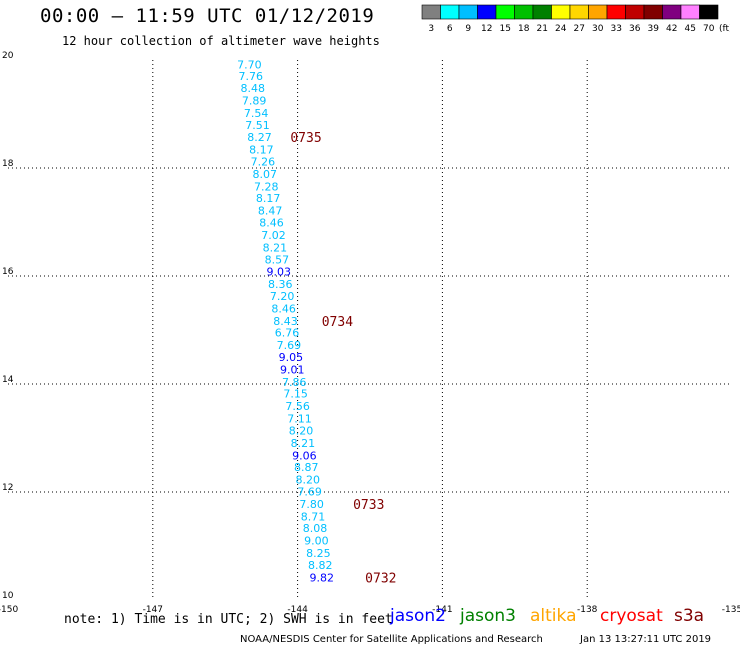 The image size is (740, 650). Describe the element at coordinates (616, 29) in the screenshot. I see `colorbar-label: 33` at that location.